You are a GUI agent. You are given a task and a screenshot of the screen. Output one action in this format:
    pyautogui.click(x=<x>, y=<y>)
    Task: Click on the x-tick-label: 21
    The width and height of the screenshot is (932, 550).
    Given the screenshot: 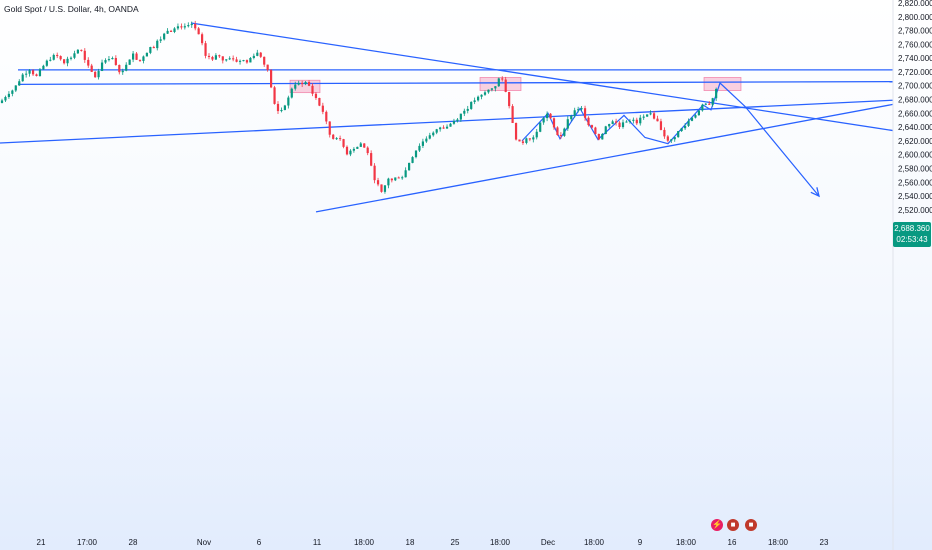 What is the action you would take?
    pyautogui.click(x=41, y=542)
    